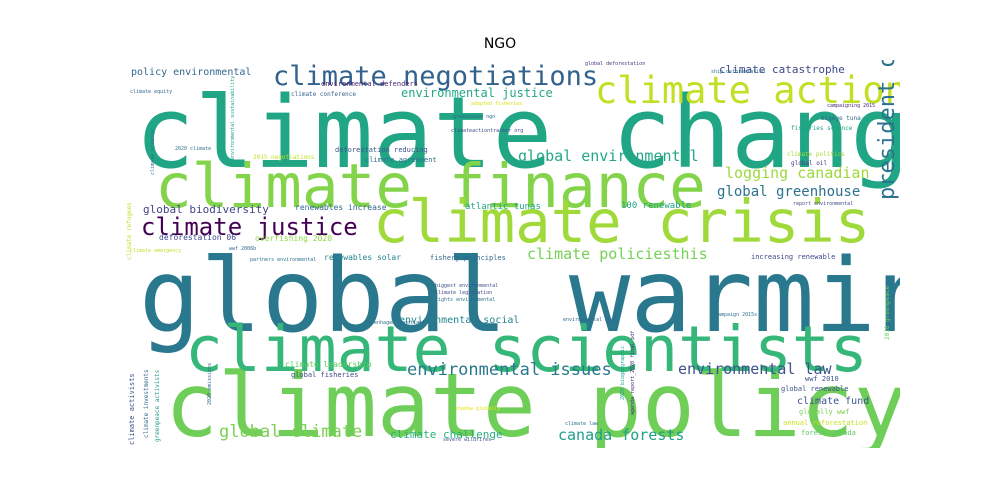 The image size is (1000, 500). I want to click on wordcloud-word: policy environmental, so click(191, 72).